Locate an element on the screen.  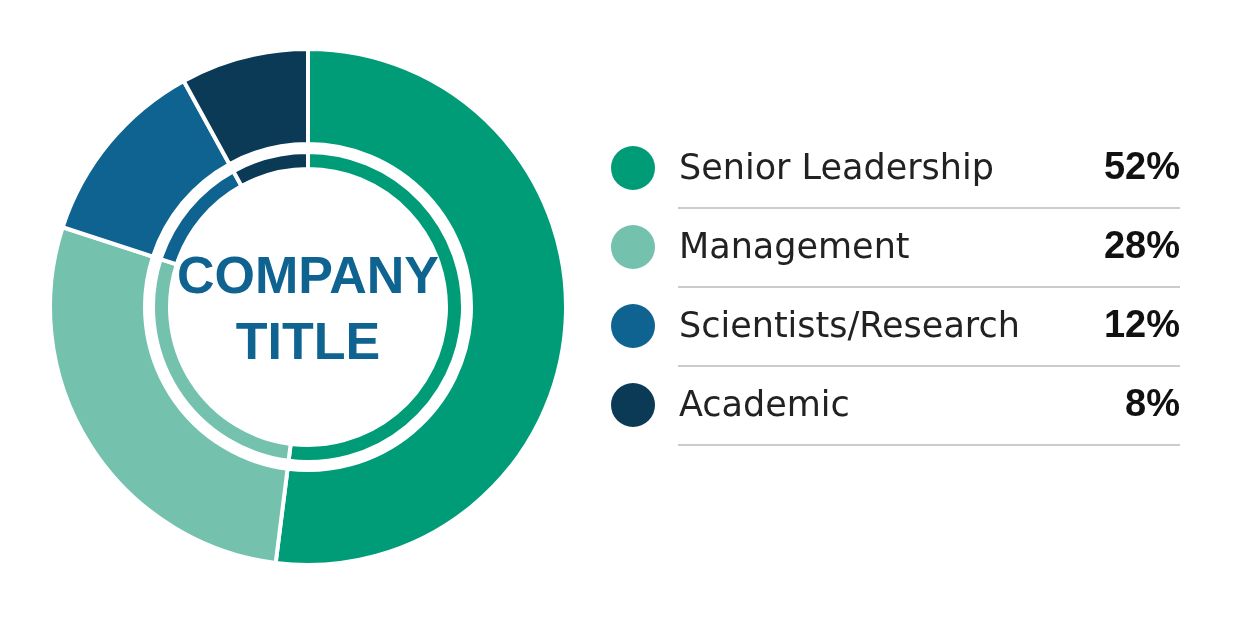
text: 52% is located at coordinates (1141, 166).